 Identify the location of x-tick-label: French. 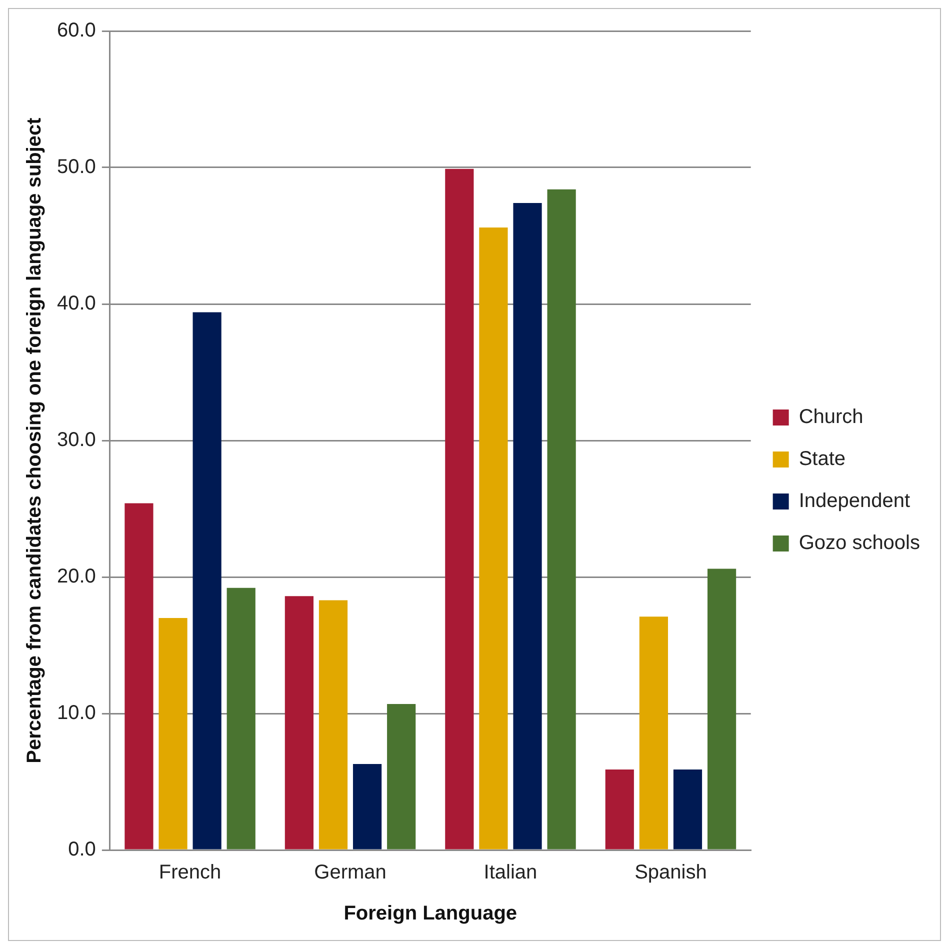
(190, 873).